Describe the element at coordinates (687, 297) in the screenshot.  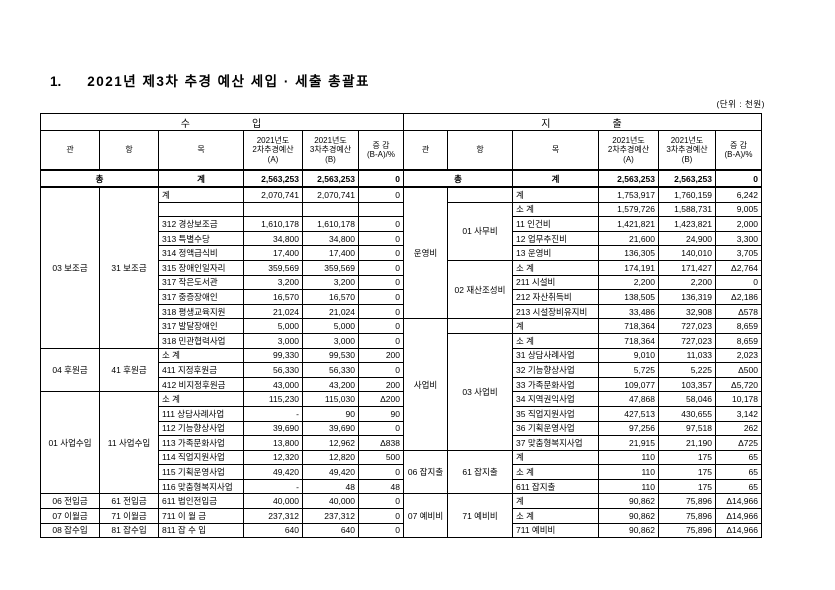
I see `value-b-cell: 136,319` at that location.